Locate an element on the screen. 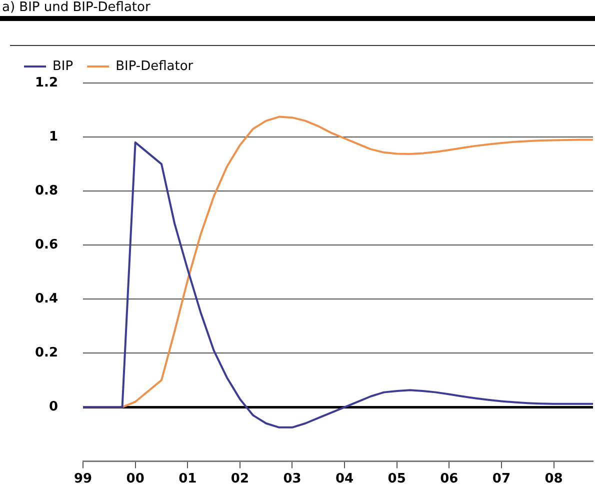  chart-title: a) BIP und BIP-Deflator is located at coordinates (297, 10).